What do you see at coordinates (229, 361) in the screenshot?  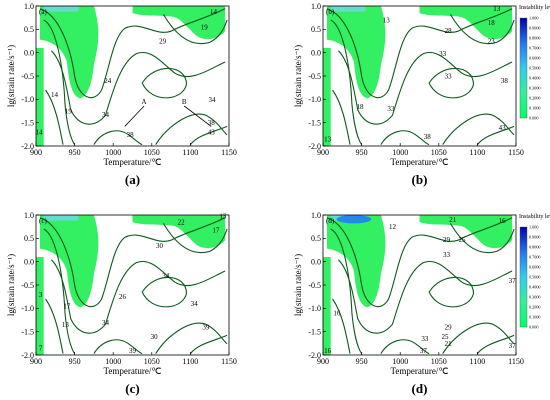 I see `x-tick-label: 1150` at bounding box center [229, 361].